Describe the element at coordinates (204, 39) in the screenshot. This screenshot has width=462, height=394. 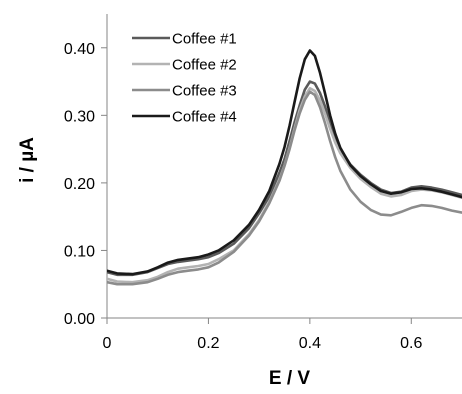
I see `legend-label: Coffee #1` at that location.